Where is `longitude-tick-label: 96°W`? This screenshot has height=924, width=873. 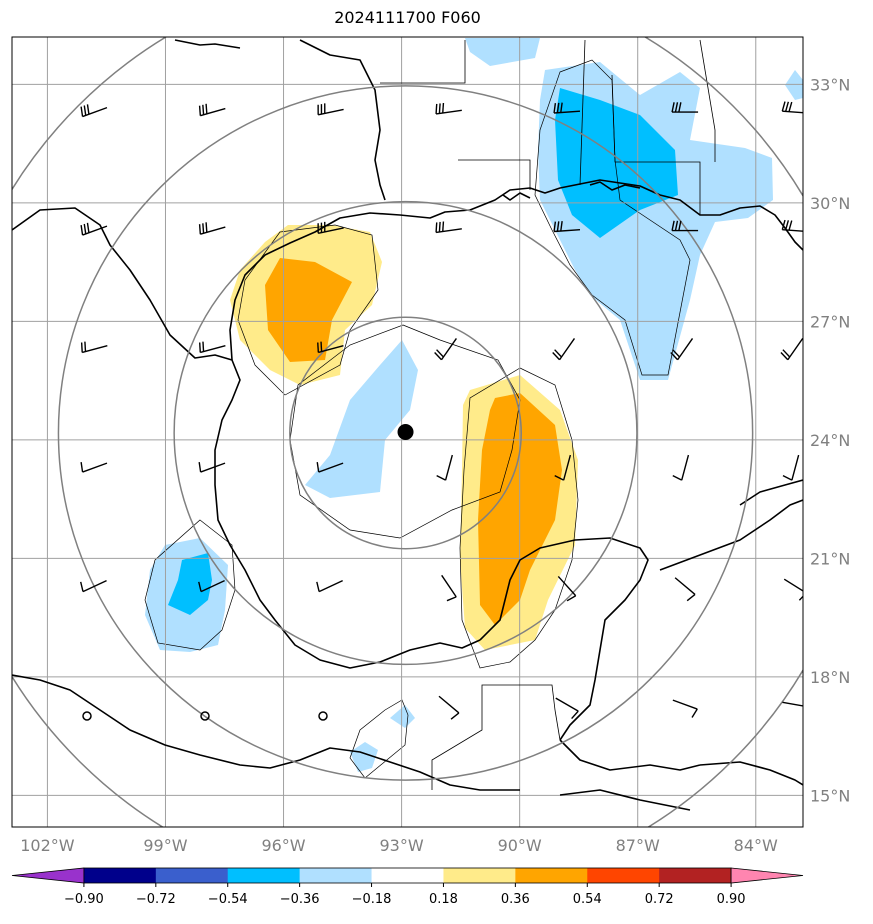
longitude-tick-label: 96°W is located at coordinates (283, 845).